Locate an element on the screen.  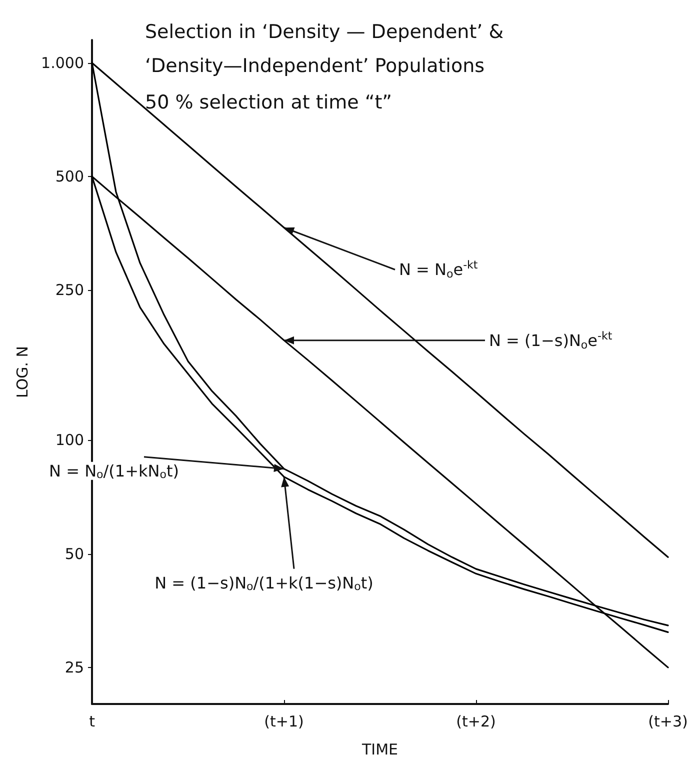
y-tick-label: 100 is located at coordinates (69, 440).